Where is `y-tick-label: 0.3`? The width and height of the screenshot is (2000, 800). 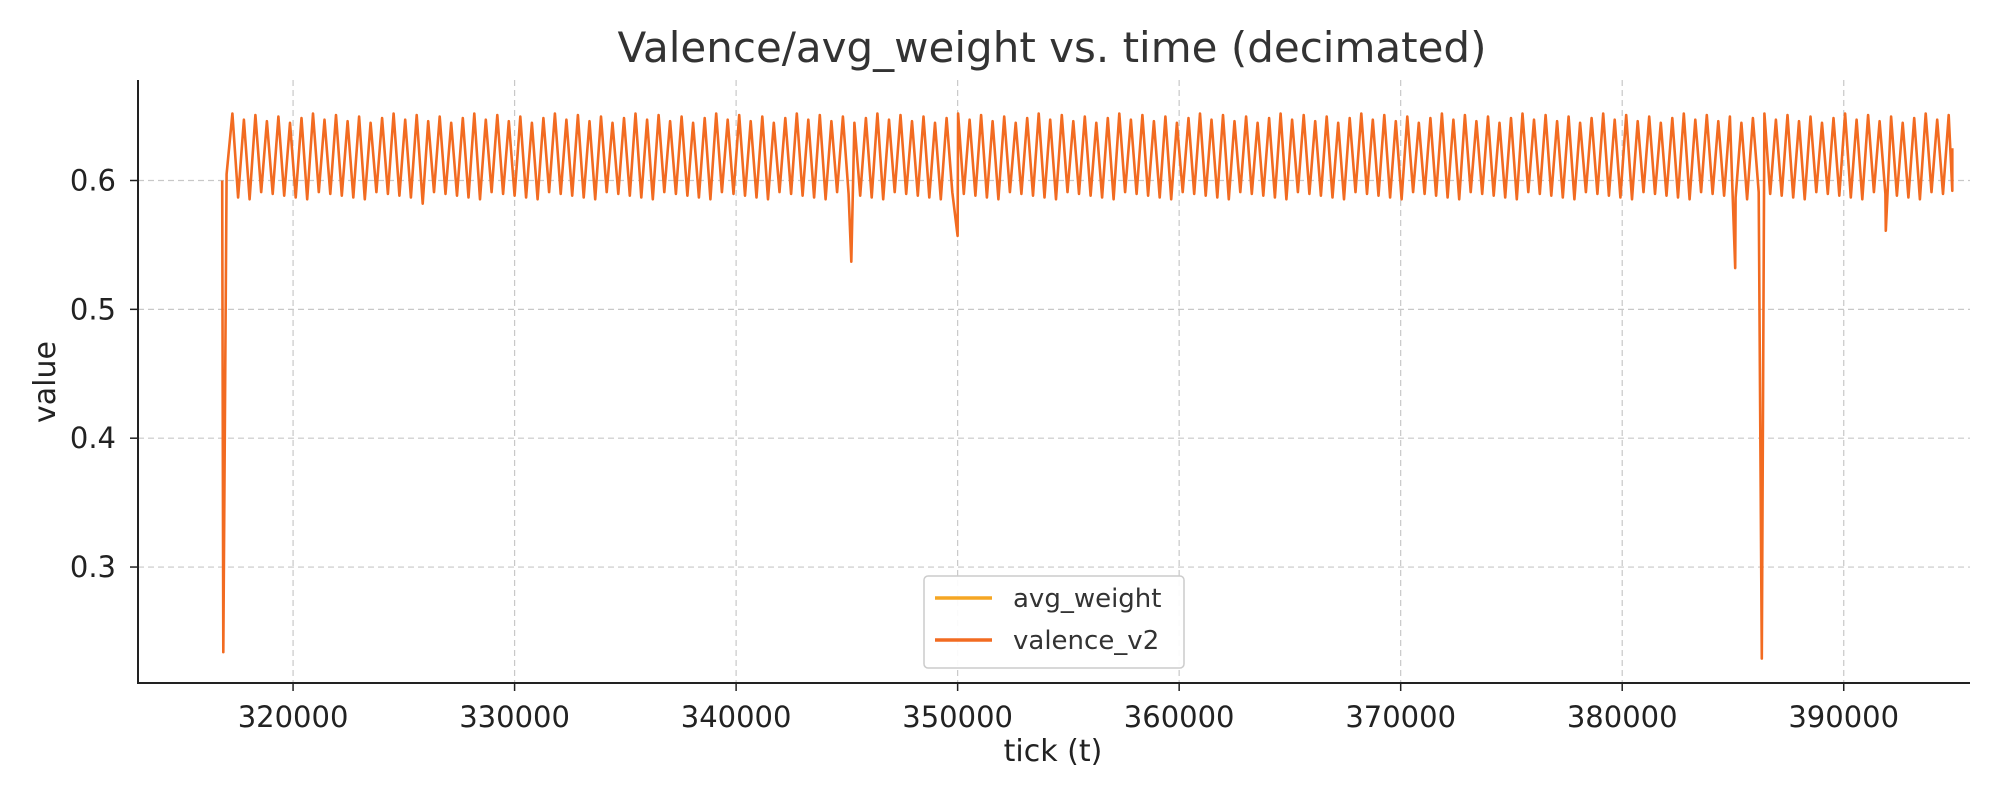
y-tick-label: 0.3 is located at coordinates (93, 567).